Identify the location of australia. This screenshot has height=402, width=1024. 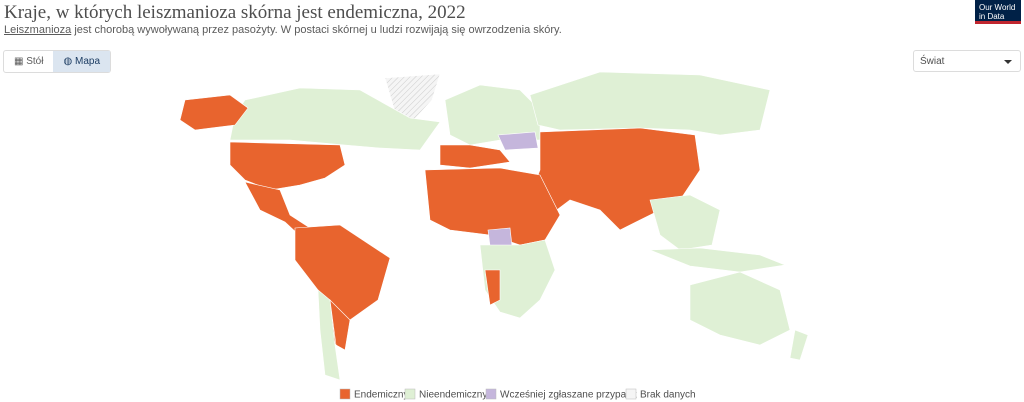
(740, 308).